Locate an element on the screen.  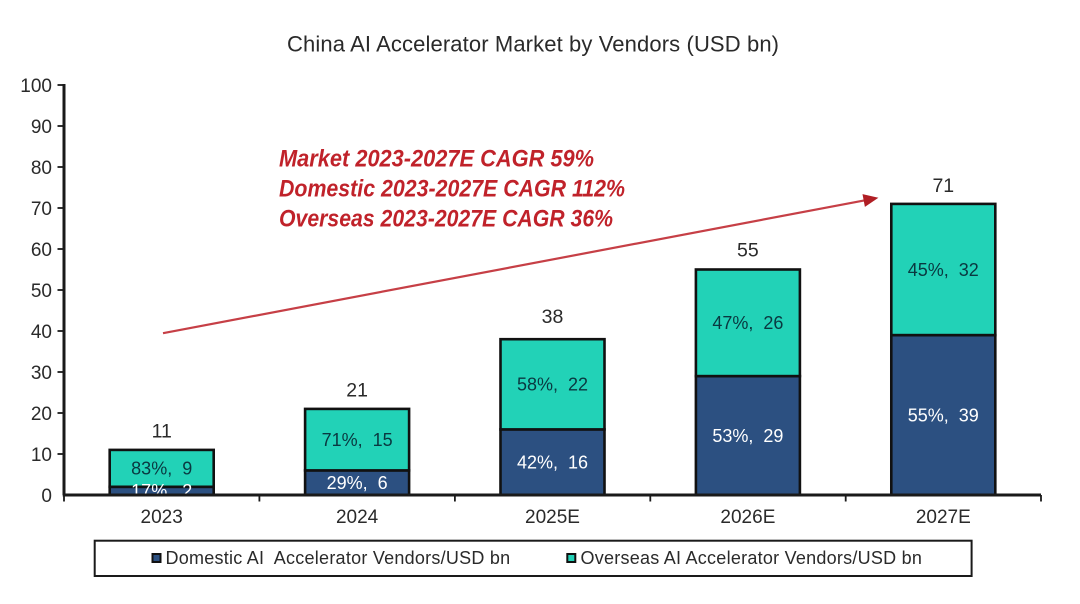
svg-text: 2024 is located at coordinates (357, 517).